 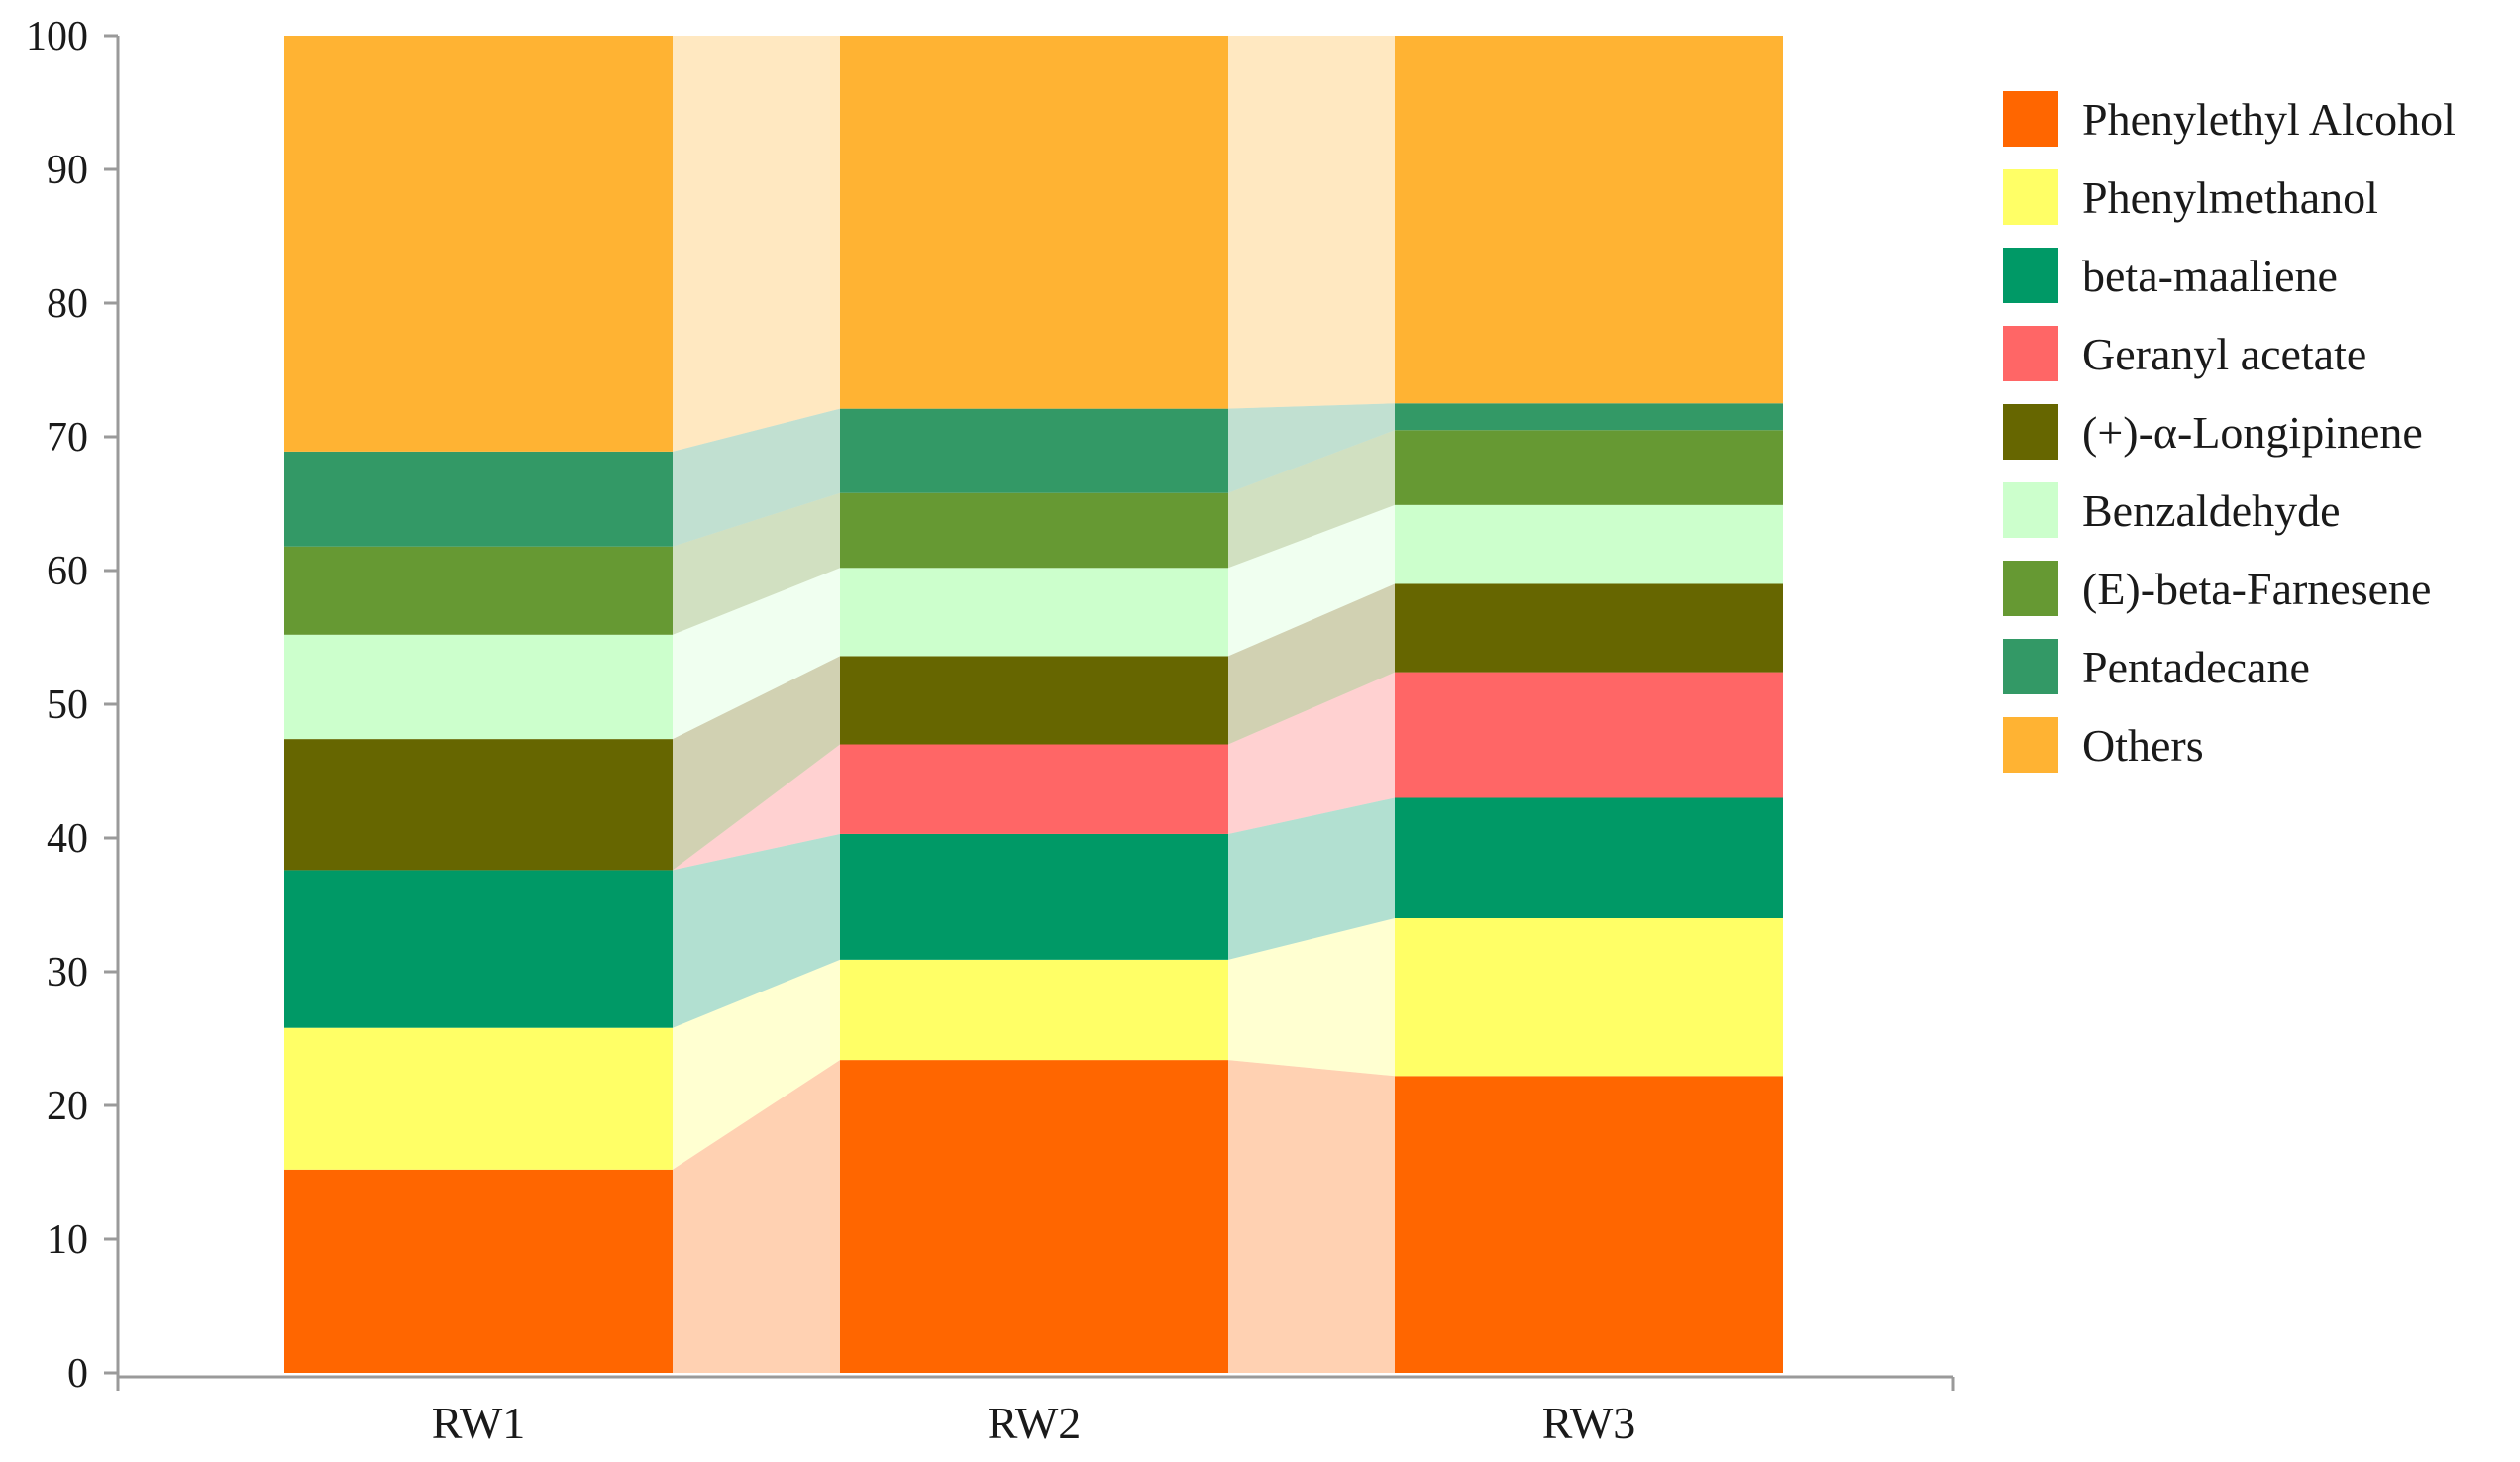 What do you see at coordinates (67, 973) in the screenshot?
I see `y-tick-label: 30` at bounding box center [67, 973].